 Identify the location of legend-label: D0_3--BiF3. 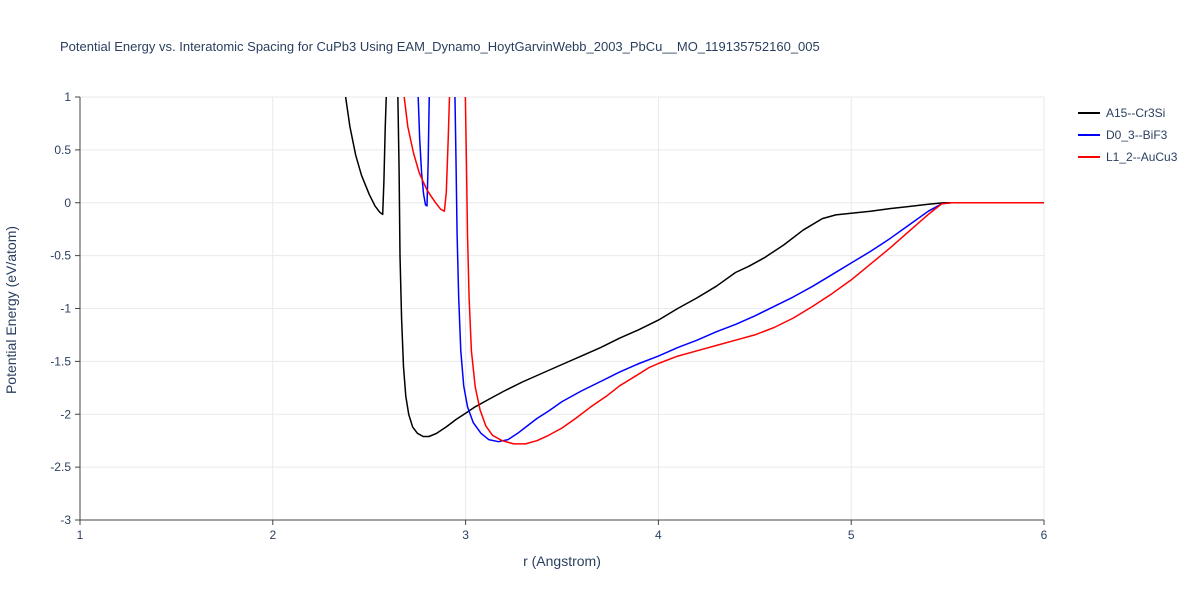
(1137, 135).